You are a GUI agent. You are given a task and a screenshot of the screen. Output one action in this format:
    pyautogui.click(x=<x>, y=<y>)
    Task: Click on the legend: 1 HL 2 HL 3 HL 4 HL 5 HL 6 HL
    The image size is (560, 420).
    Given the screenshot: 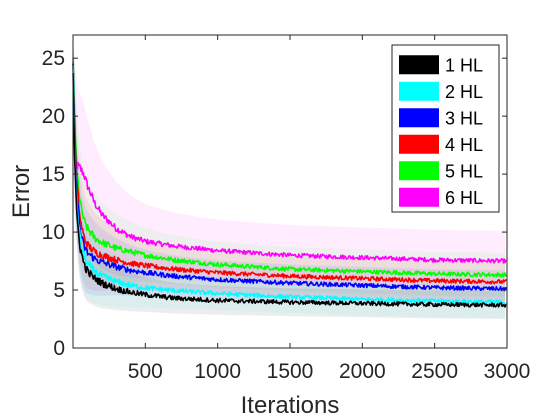 What is the action you would take?
    pyautogui.click(x=445, y=128)
    